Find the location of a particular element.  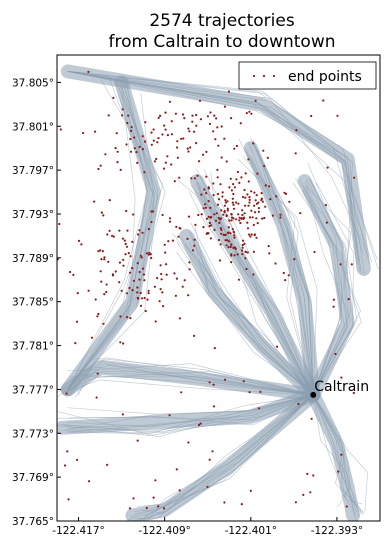

y-tick-label: 37.781° is located at coordinates (33, 347).